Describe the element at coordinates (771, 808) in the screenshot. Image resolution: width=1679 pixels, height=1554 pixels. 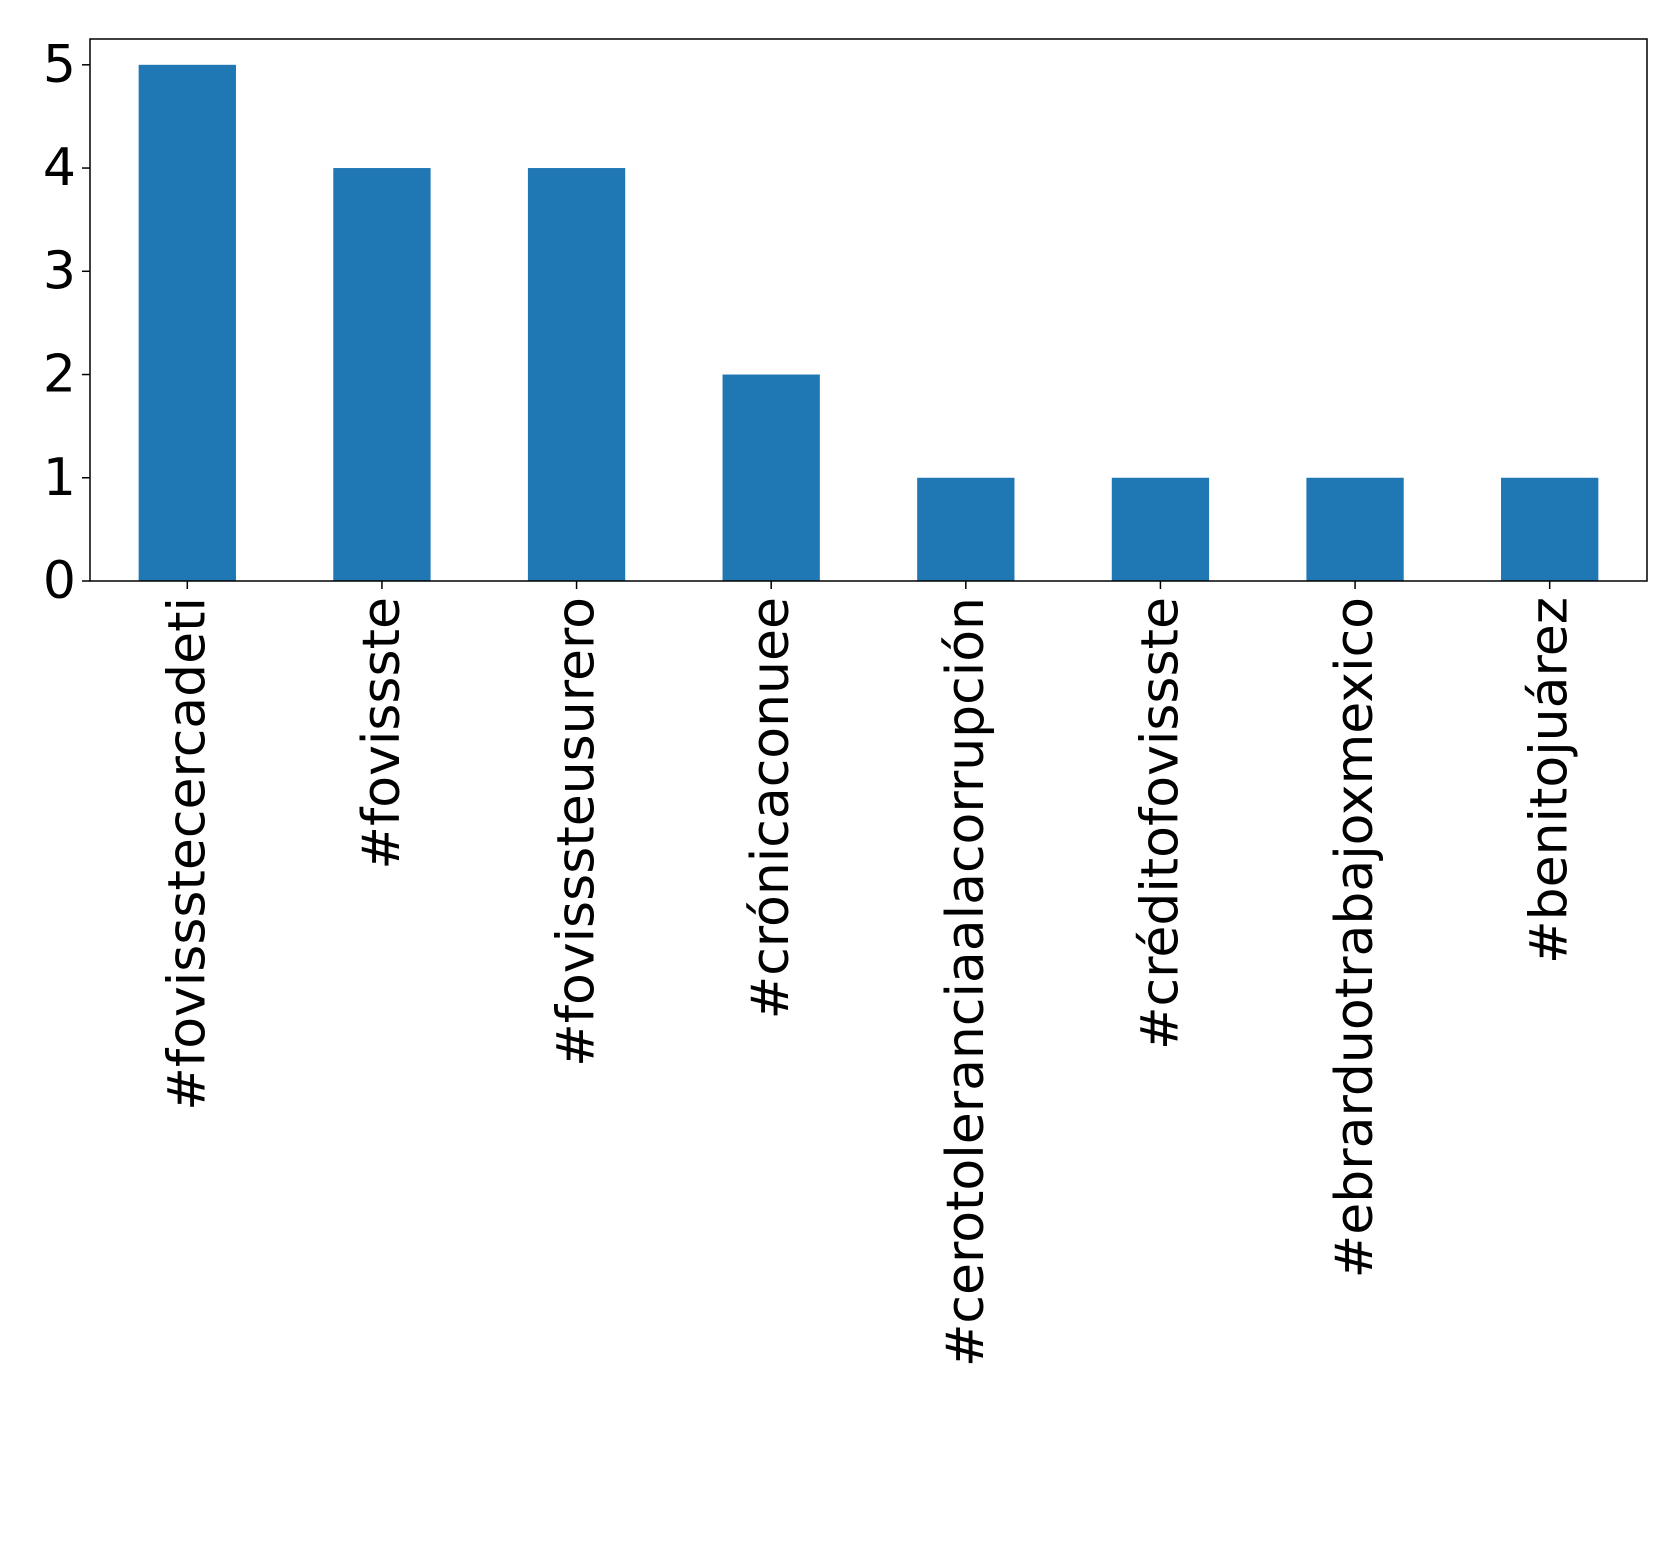
I see `x-tick-label: #crónicaconuee` at that location.